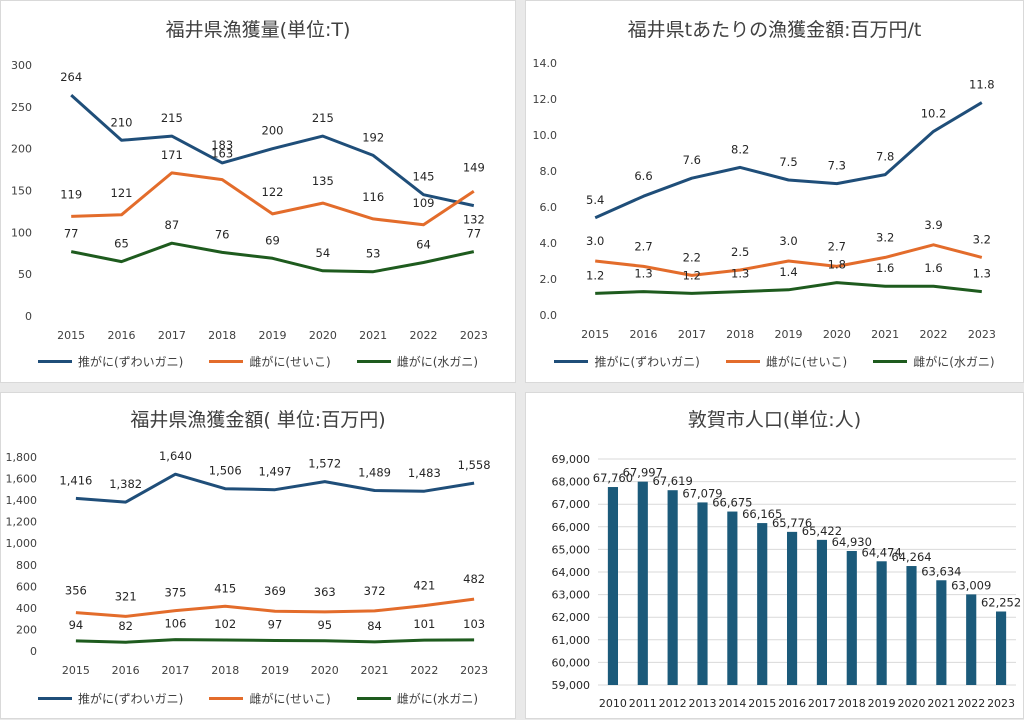  Describe the element at coordinates (125, 484) in the screenshot. I see `data-label: 1,382` at that location.